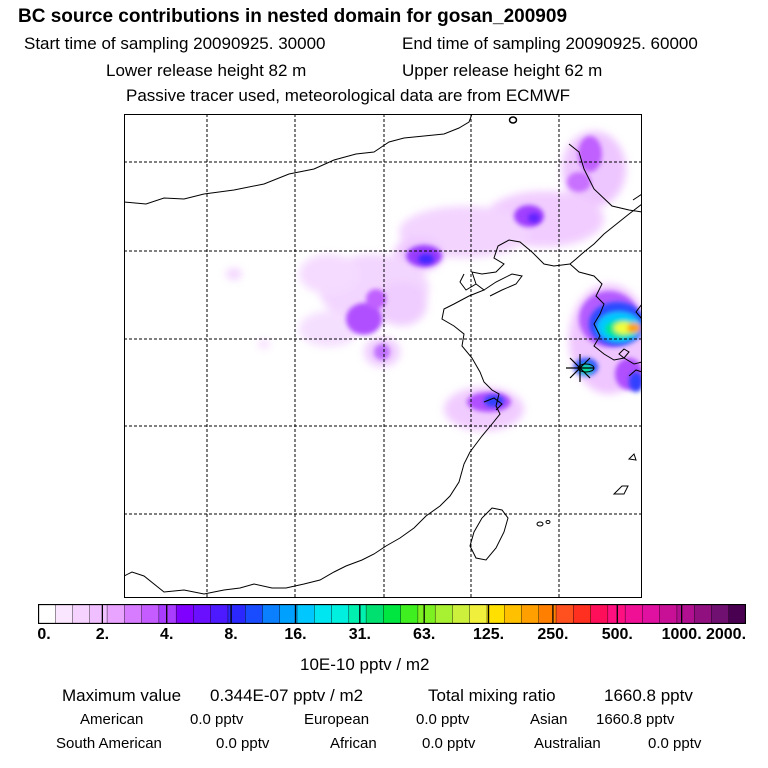  I want to click on region-african-name: African, so click(353, 743).